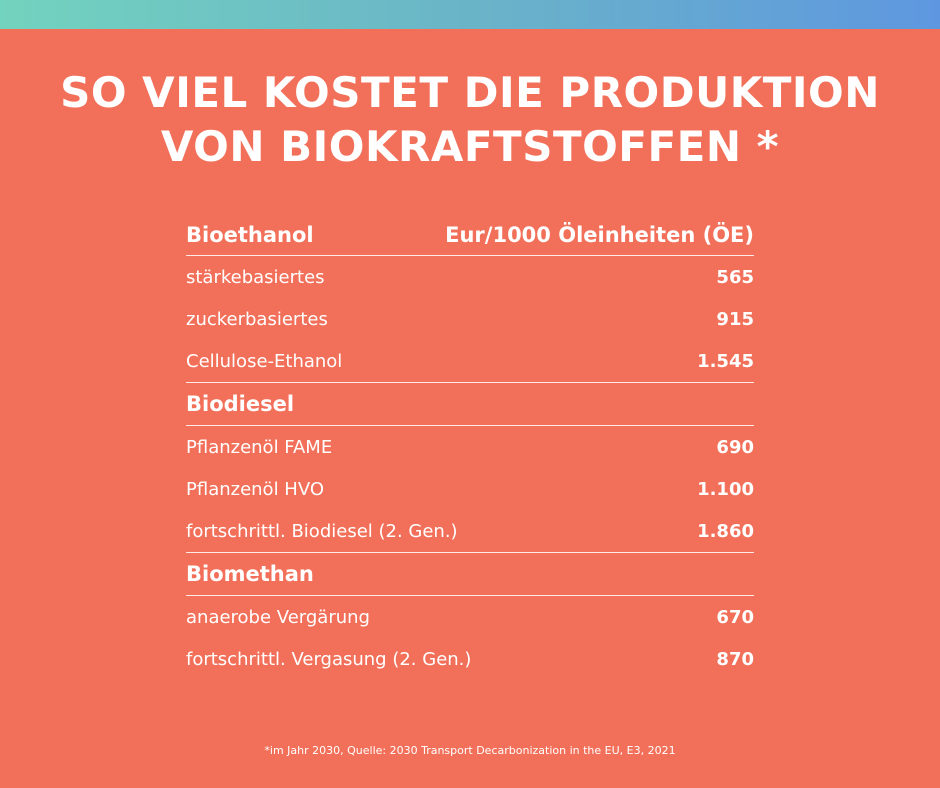  Describe the element at coordinates (278, 617) in the screenshot. I see `row-label: anaerobe Vergärung` at that location.